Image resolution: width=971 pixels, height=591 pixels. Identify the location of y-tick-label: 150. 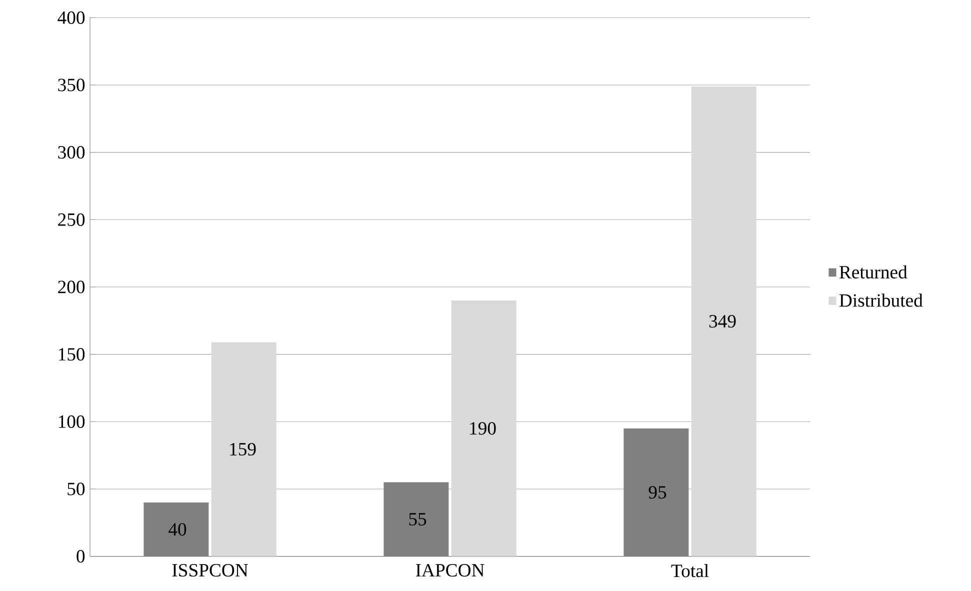
(71, 354).